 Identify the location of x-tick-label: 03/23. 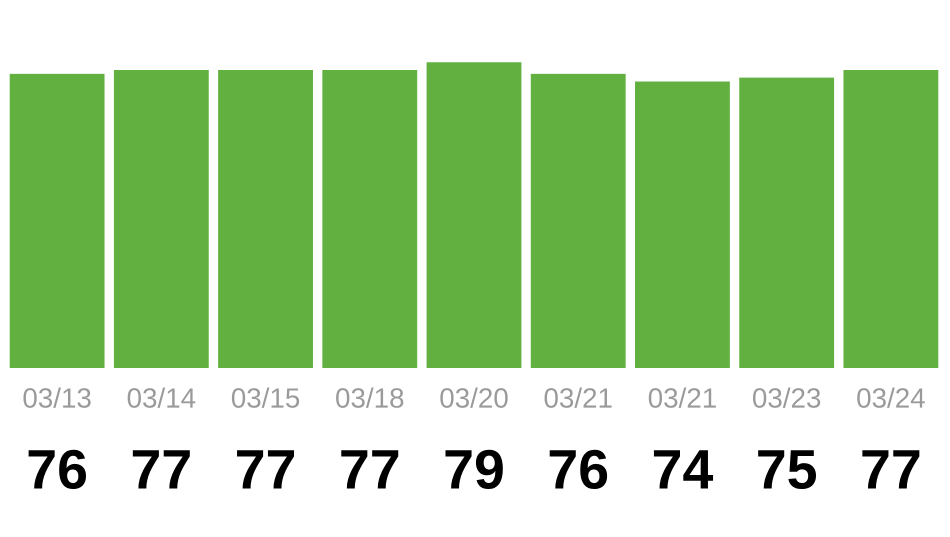
(786, 397).